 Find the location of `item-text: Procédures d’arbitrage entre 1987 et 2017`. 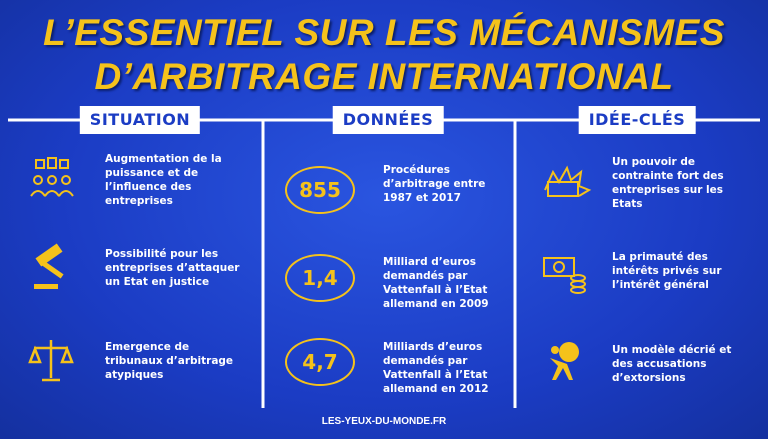

item-text: Procédures d’arbitrage entre 1987 et 2017 is located at coordinates (434, 184).